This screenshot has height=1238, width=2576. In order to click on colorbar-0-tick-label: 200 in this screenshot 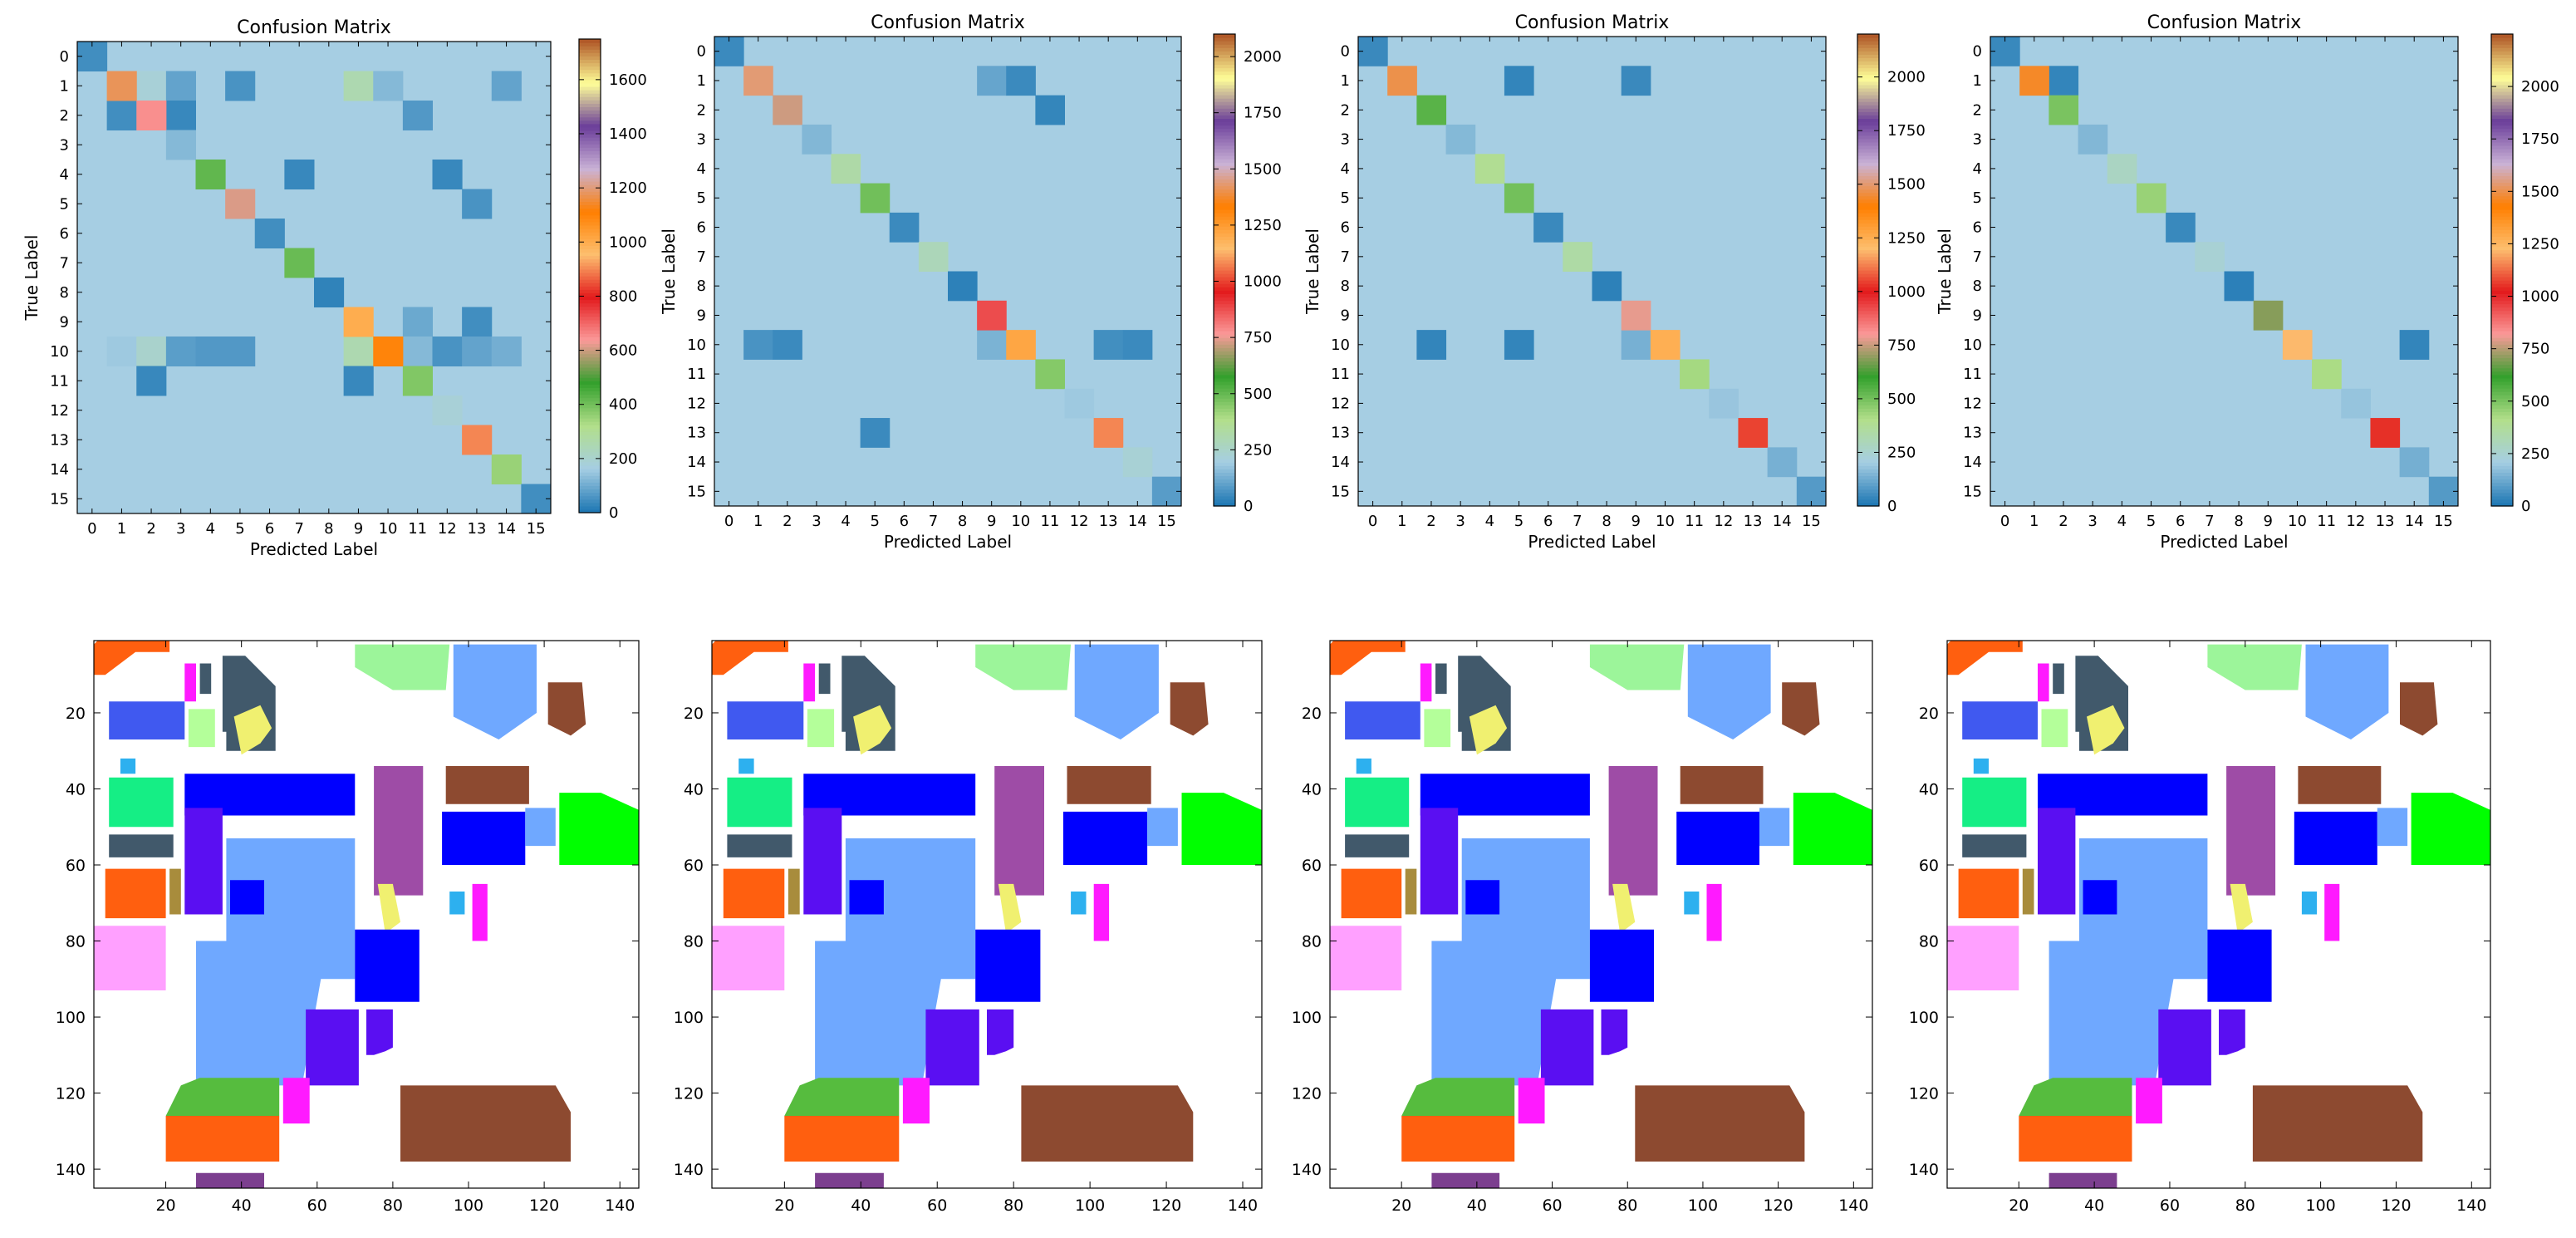, I will do `click(623, 459)`.